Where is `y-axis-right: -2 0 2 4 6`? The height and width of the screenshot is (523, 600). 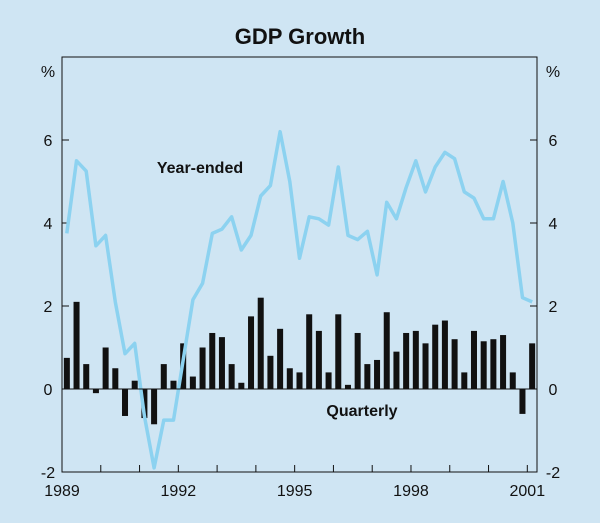
y-axis-right: -2 0 2 4 6 is located at coordinates (545, 307).